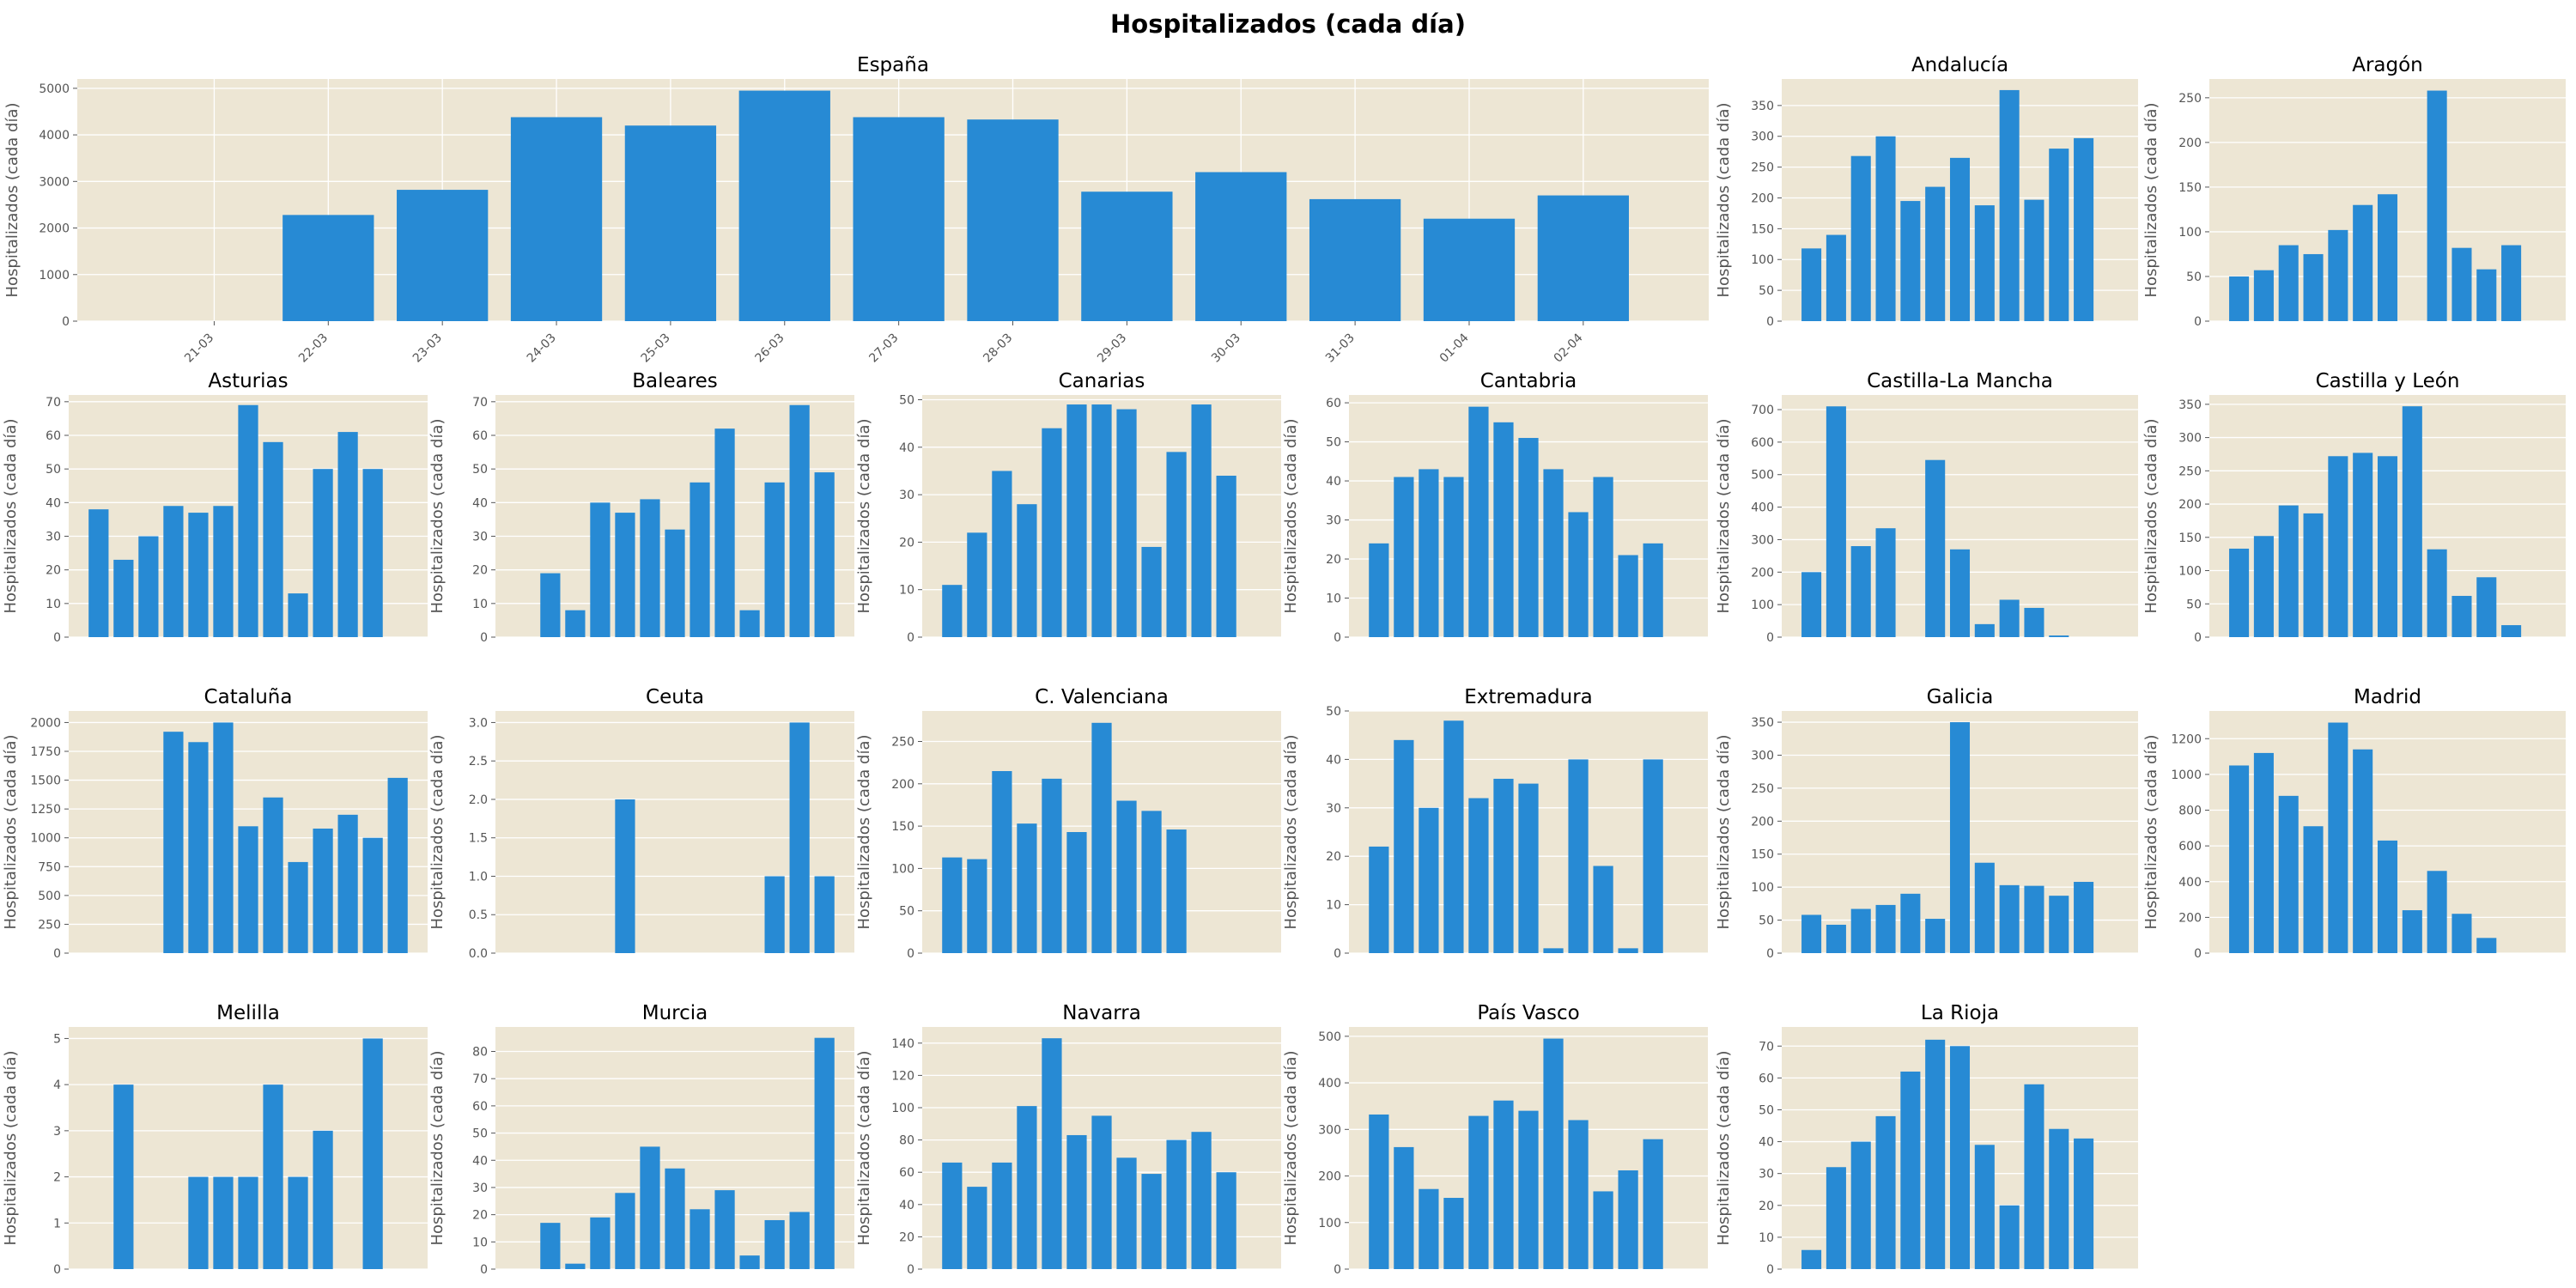 The width and height of the screenshot is (2576, 1288). I want to click on y-tick-label: 70, so click(480, 1079).